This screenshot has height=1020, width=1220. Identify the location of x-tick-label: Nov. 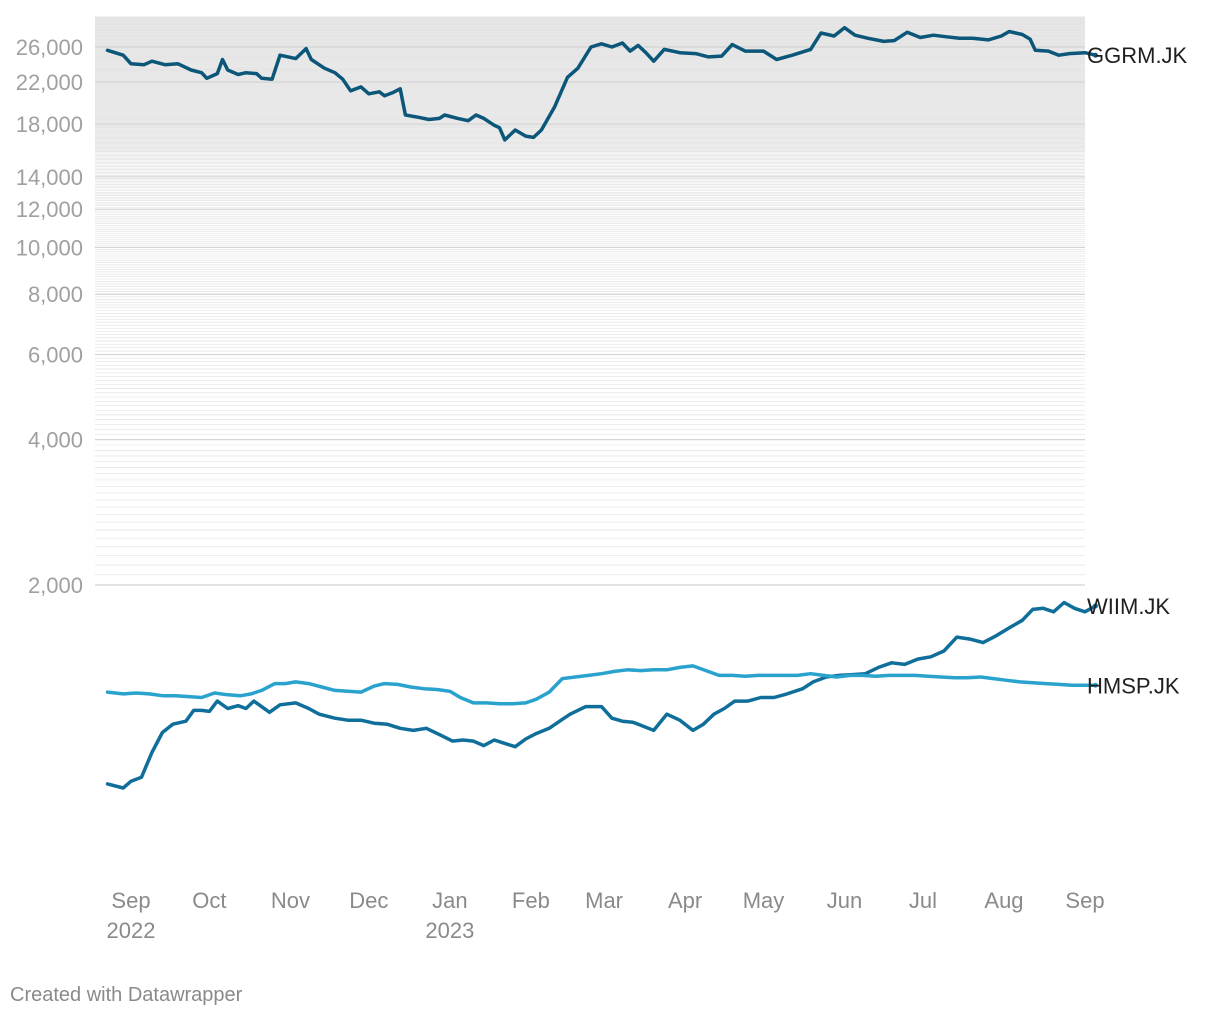
(290, 900).